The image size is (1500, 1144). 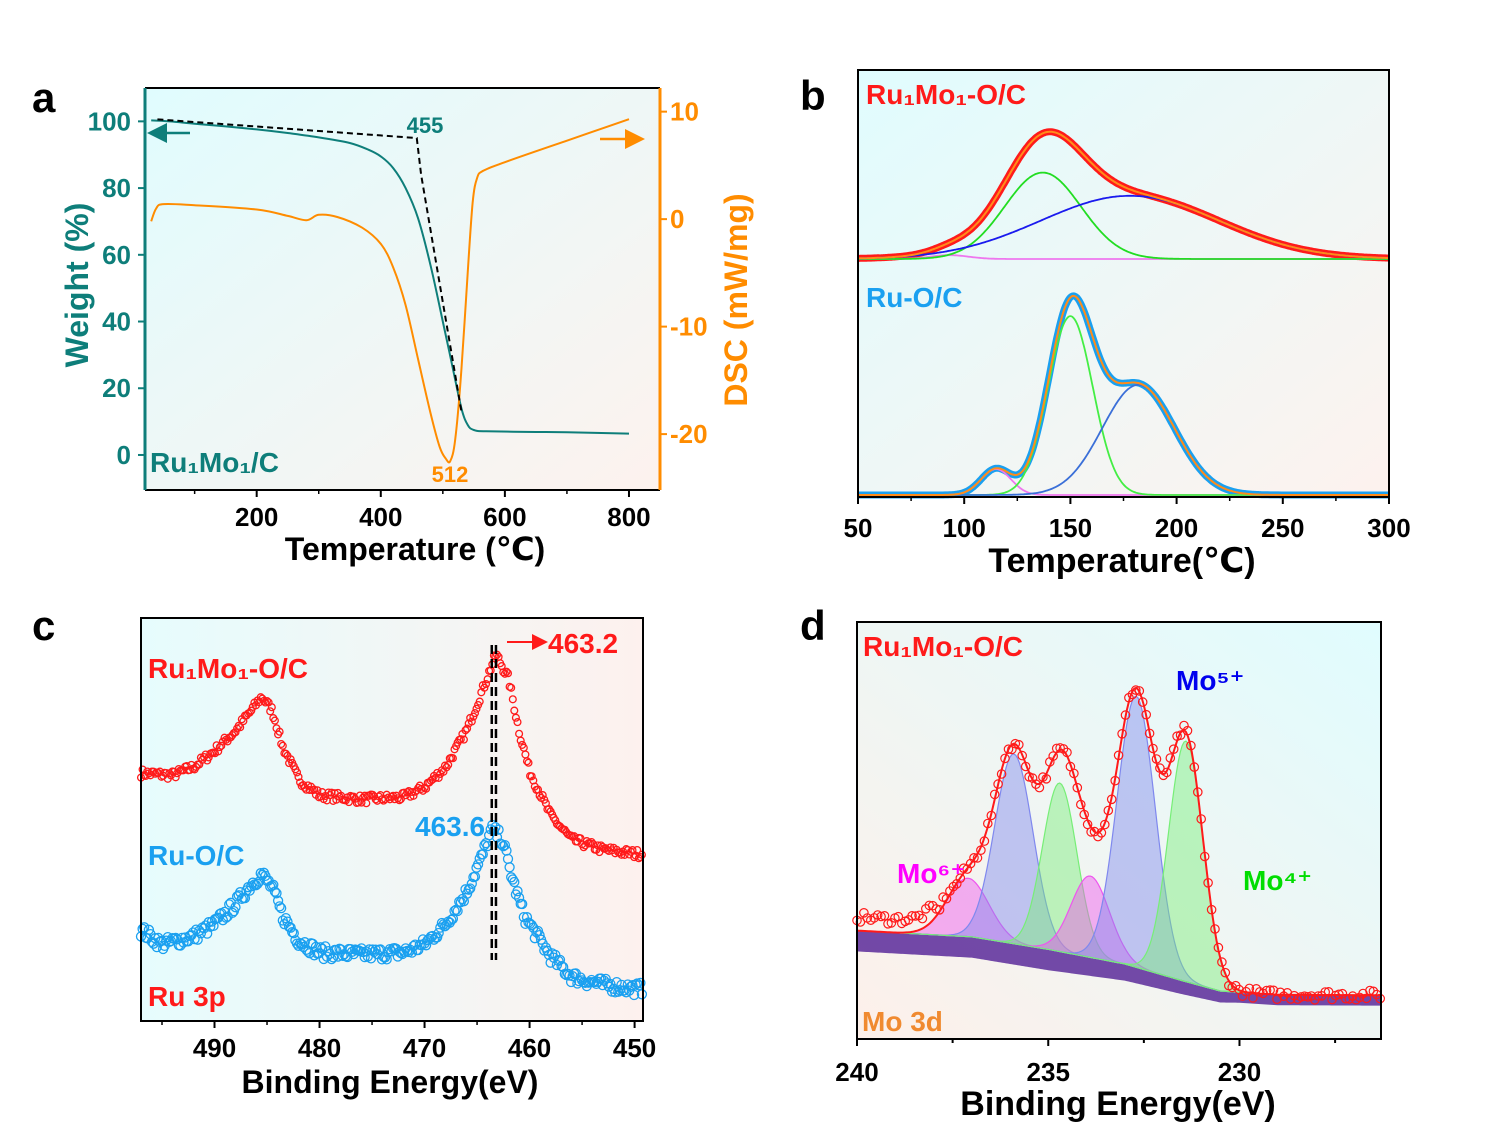 What do you see at coordinates (1048, 1072) in the screenshot?
I see `x-tick-label: 235` at bounding box center [1048, 1072].